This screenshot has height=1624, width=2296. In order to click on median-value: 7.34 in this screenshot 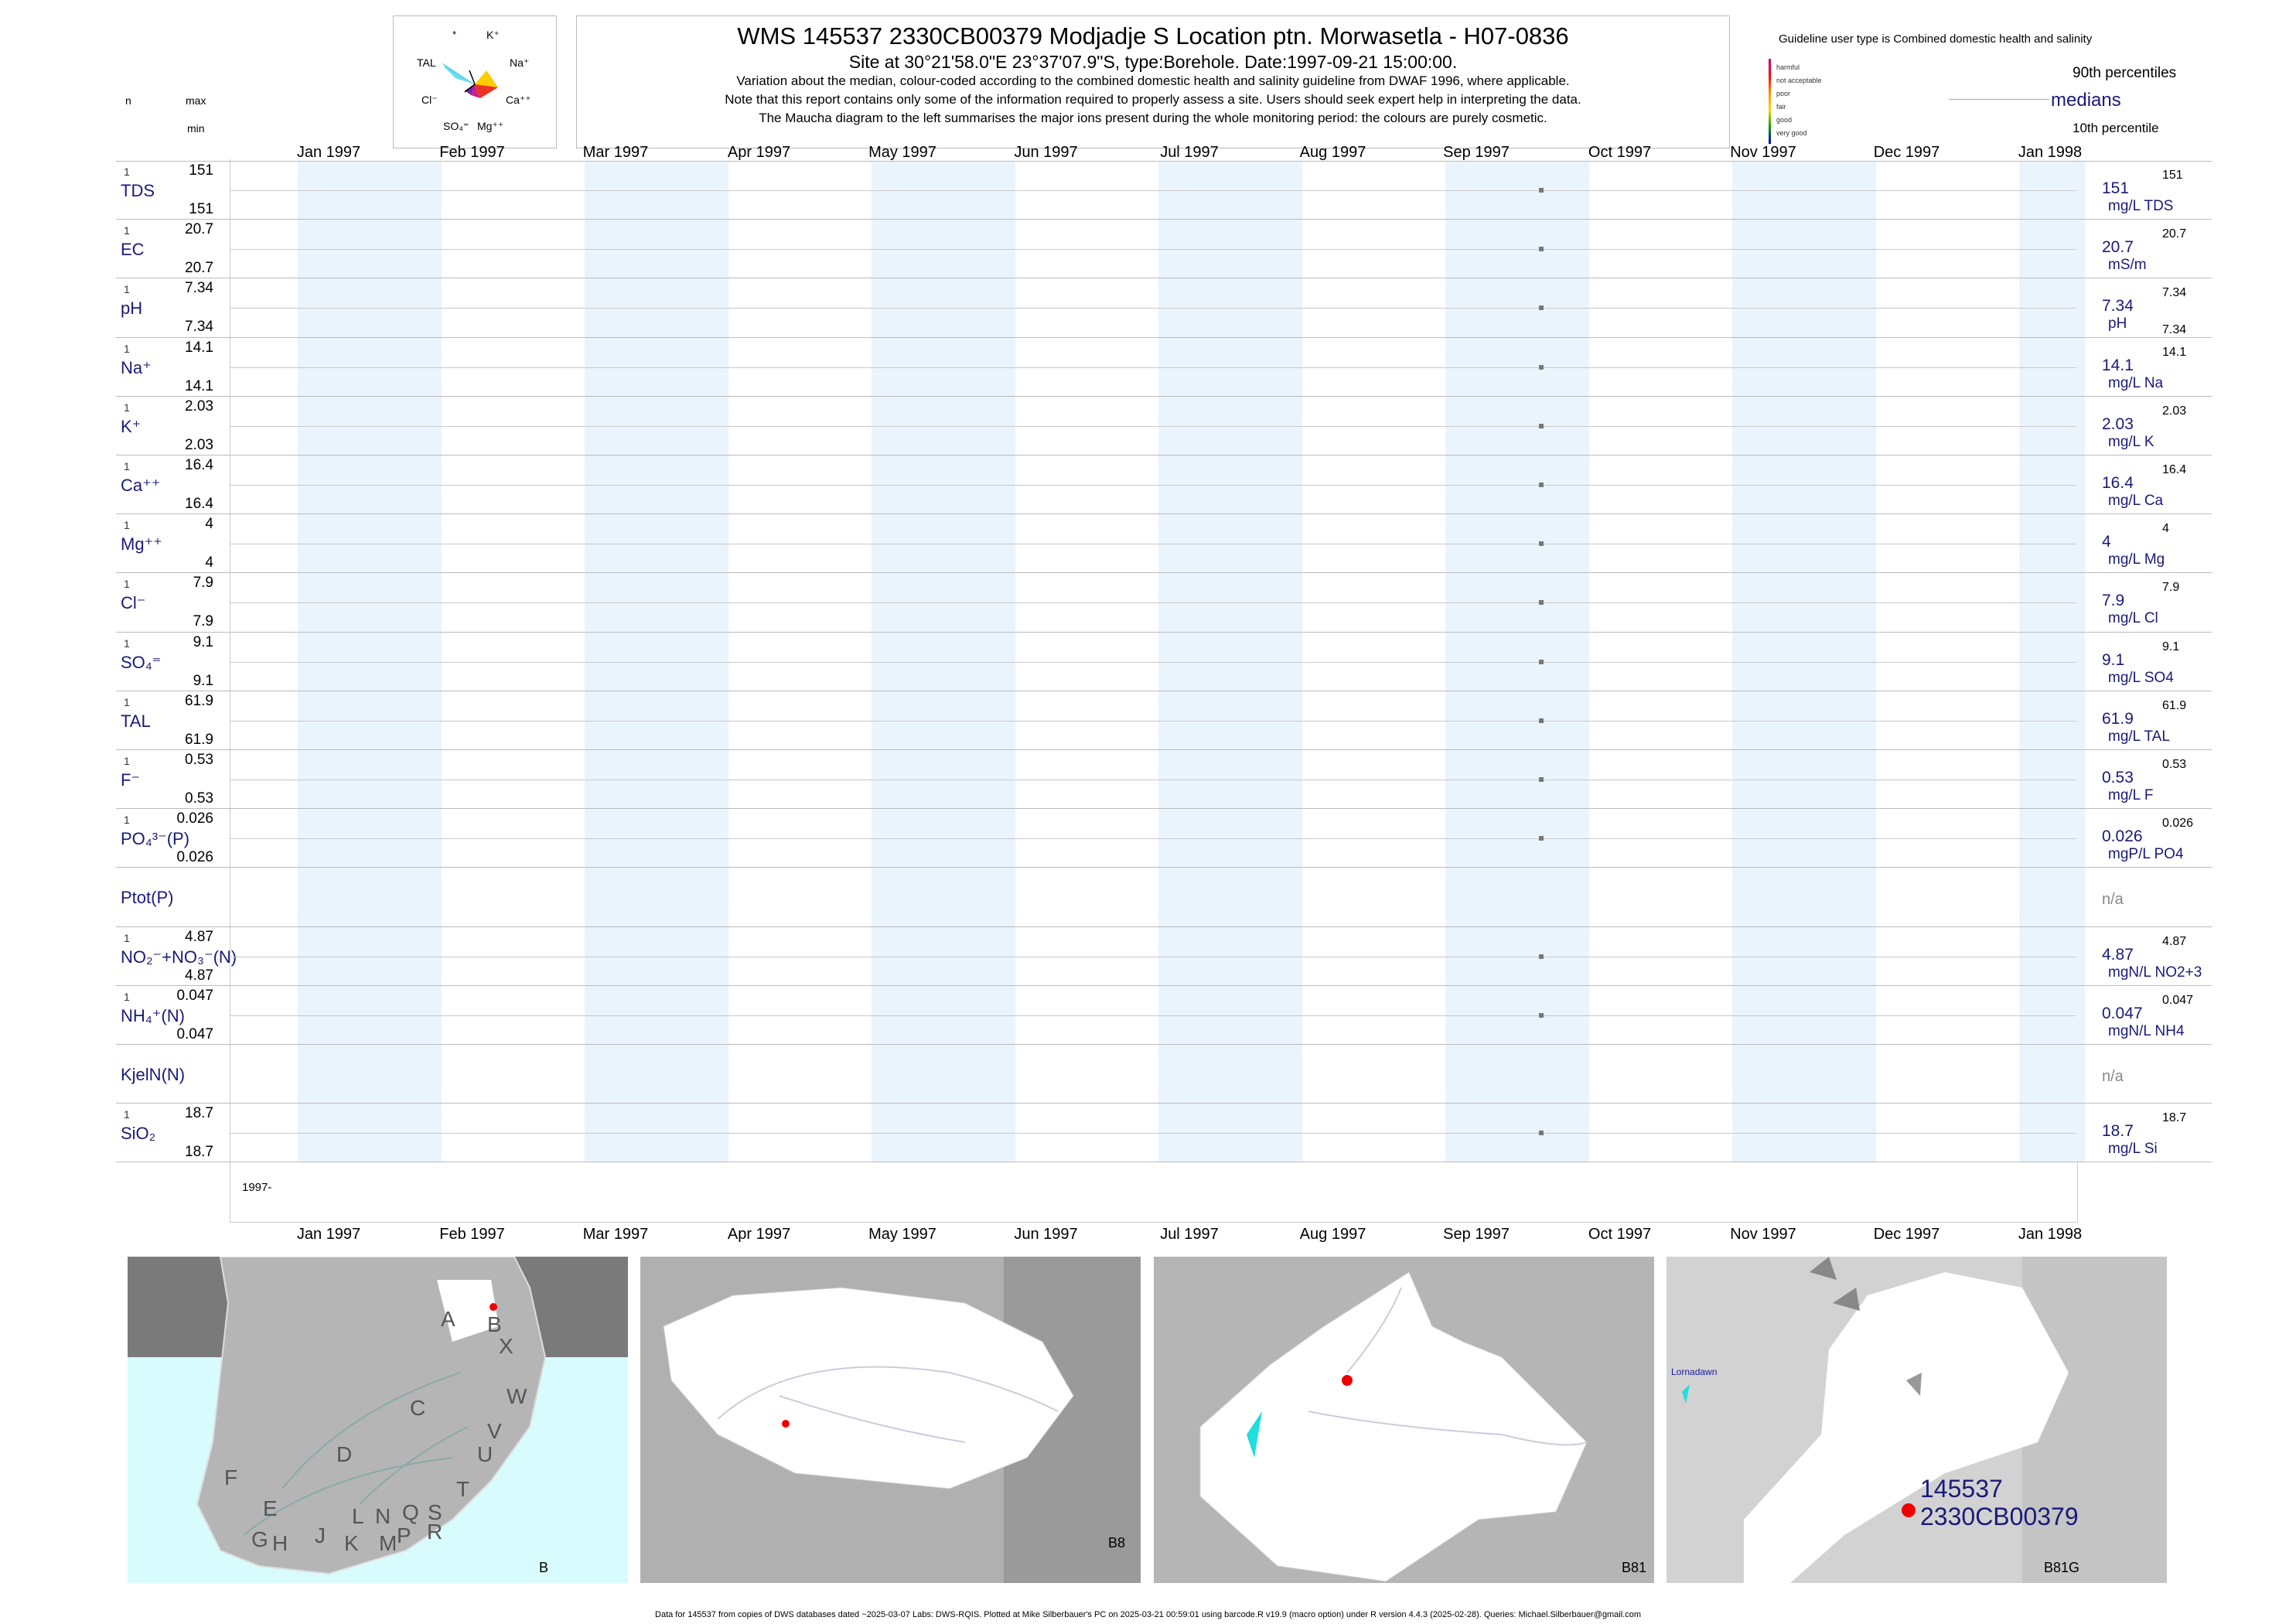, I will do `click(2118, 306)`.